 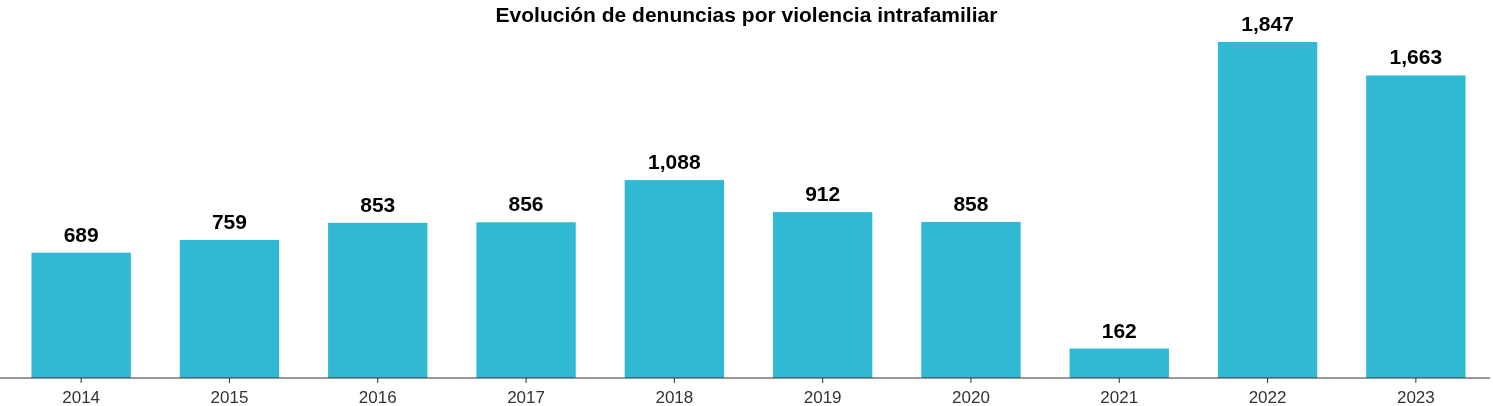 I want to click on data-label: 1,847, so click(x=1267, y=23).